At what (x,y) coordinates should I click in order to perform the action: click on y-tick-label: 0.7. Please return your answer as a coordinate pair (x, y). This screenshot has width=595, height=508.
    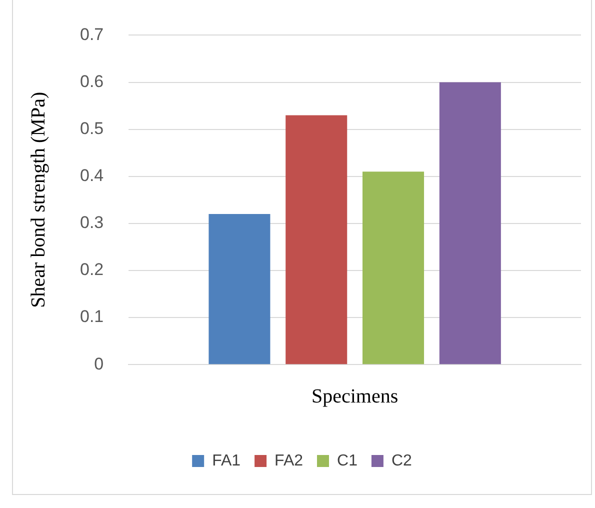
    Looking at the image, I should click on (92, 34).